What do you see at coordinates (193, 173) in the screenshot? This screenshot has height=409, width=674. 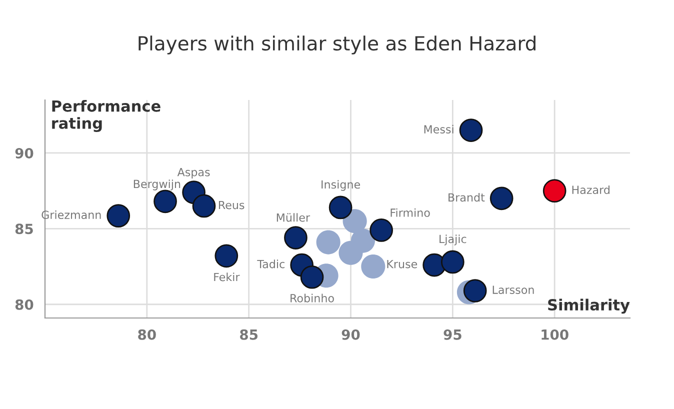 I see `annotation: Aspas` at bounding box center [193, 173].